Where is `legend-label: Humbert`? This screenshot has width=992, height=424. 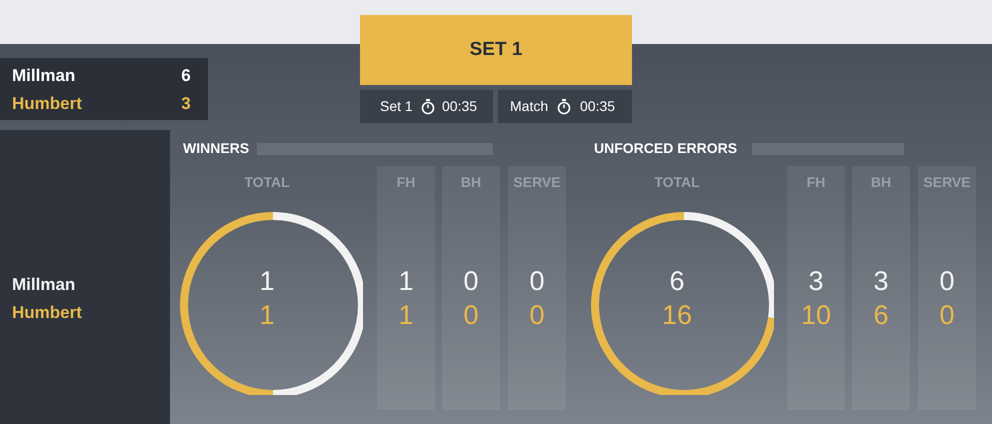 legend-label: Humbert is located at coordinates (47, 313).